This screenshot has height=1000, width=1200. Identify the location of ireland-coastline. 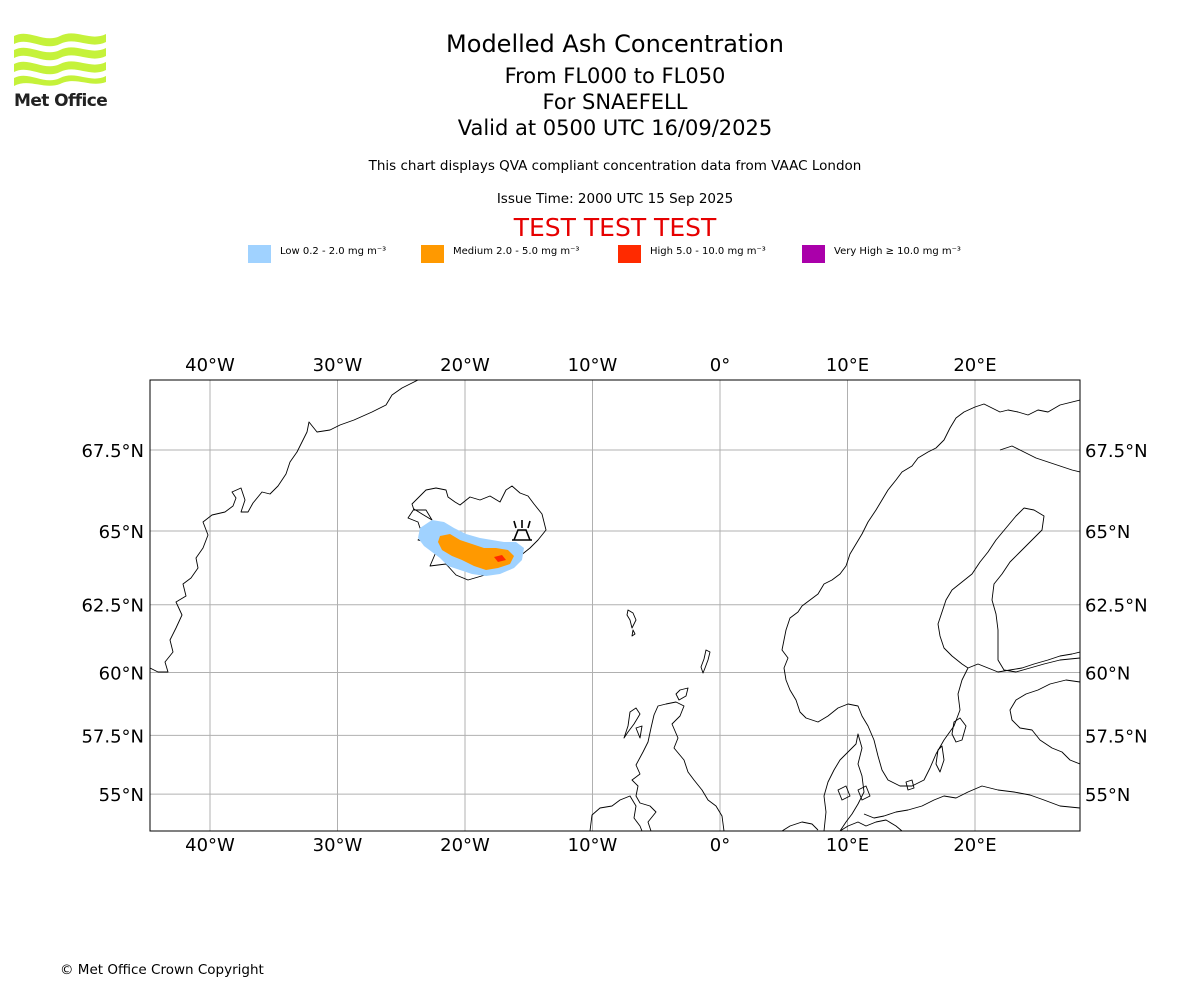
(616, 813).